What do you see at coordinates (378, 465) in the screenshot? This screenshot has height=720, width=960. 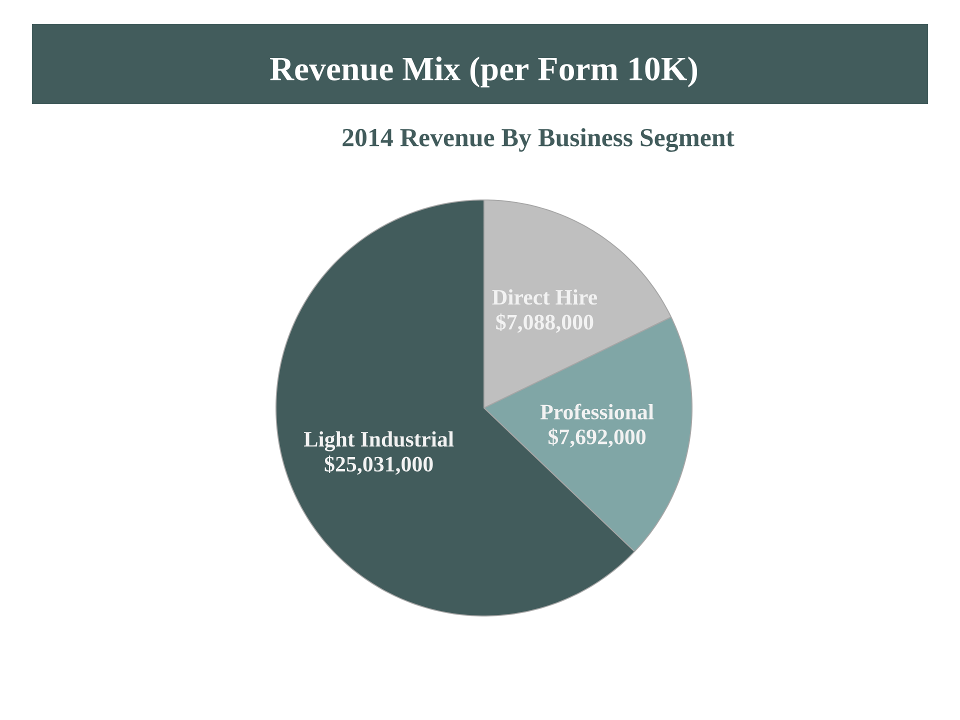 I see `data-label: $25,031,000` at bounding box center [378, 465].